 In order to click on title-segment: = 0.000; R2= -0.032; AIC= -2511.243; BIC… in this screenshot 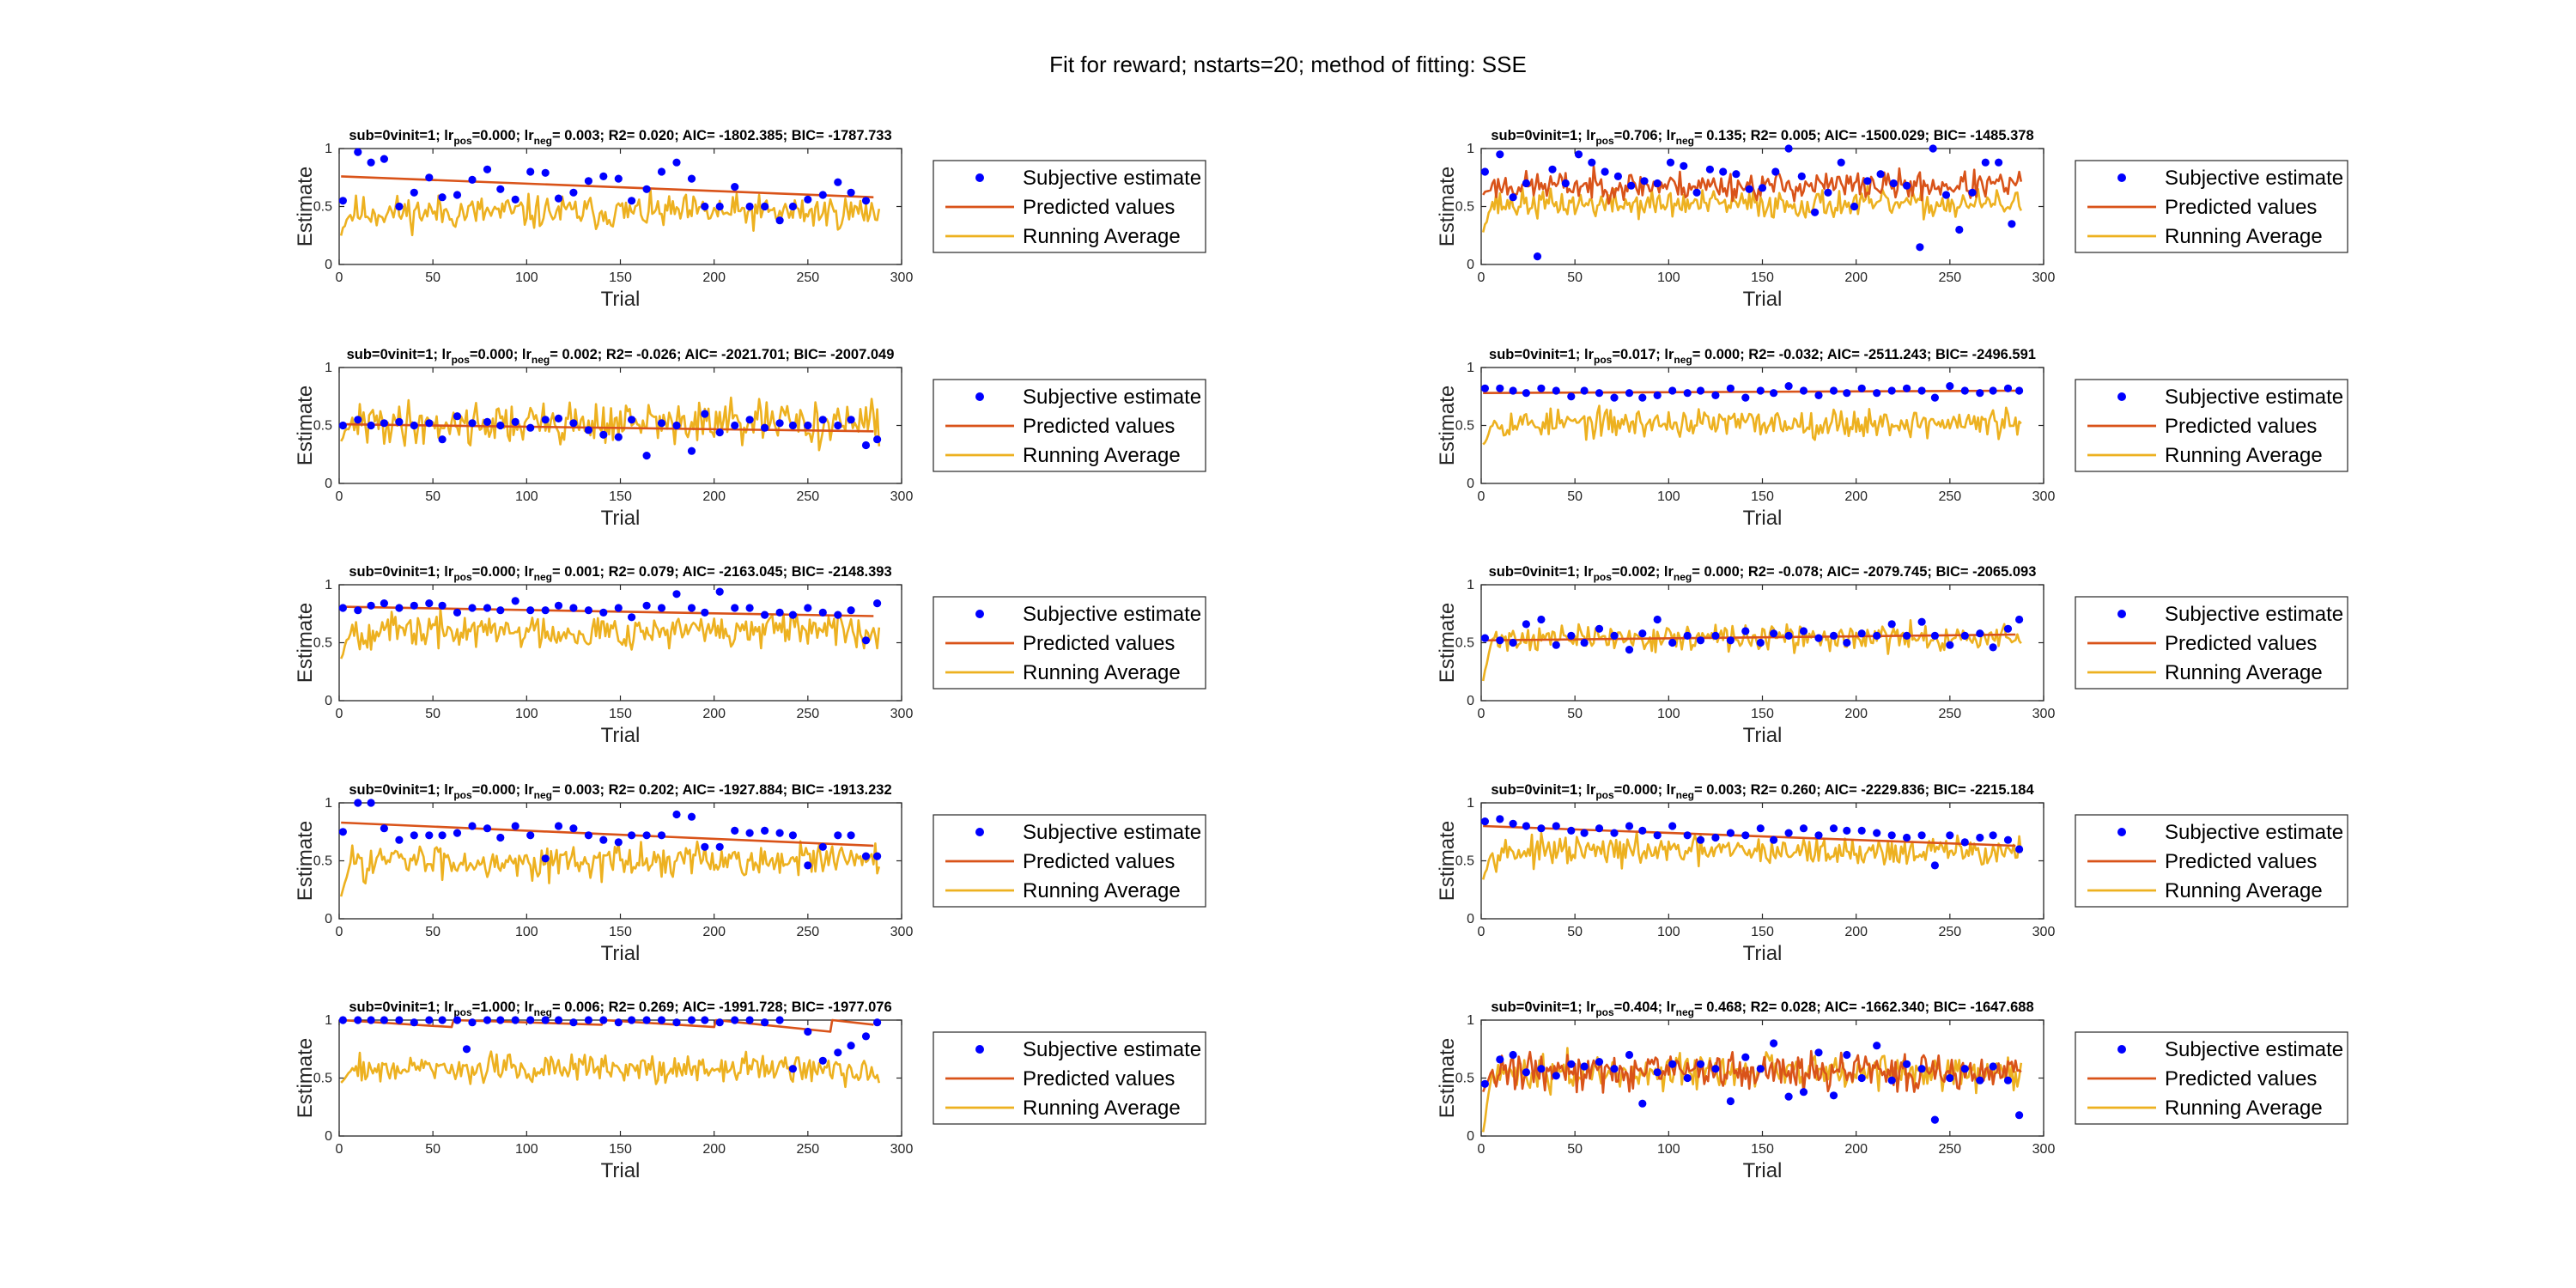, I will do `click(1864, 355)`.